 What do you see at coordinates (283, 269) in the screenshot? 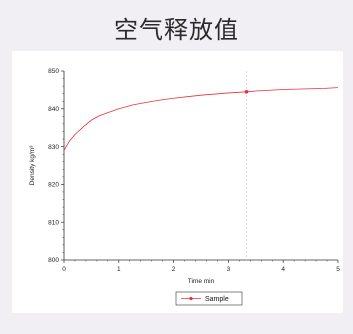
I see `x-tick-label: 4` at bounding box center [283, 269].